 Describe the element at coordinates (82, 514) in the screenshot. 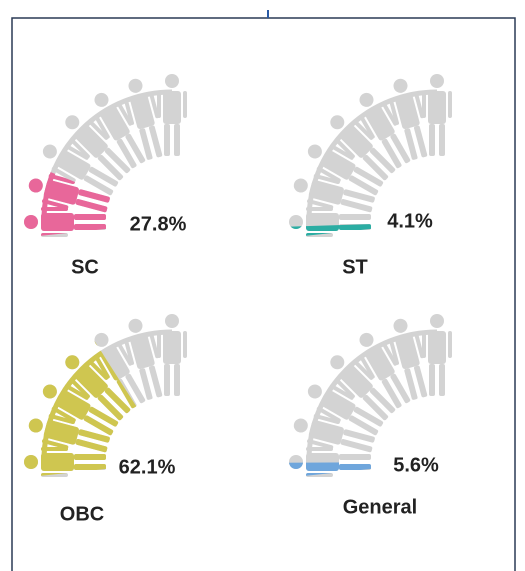

I see `category-label: OBC` at that location.